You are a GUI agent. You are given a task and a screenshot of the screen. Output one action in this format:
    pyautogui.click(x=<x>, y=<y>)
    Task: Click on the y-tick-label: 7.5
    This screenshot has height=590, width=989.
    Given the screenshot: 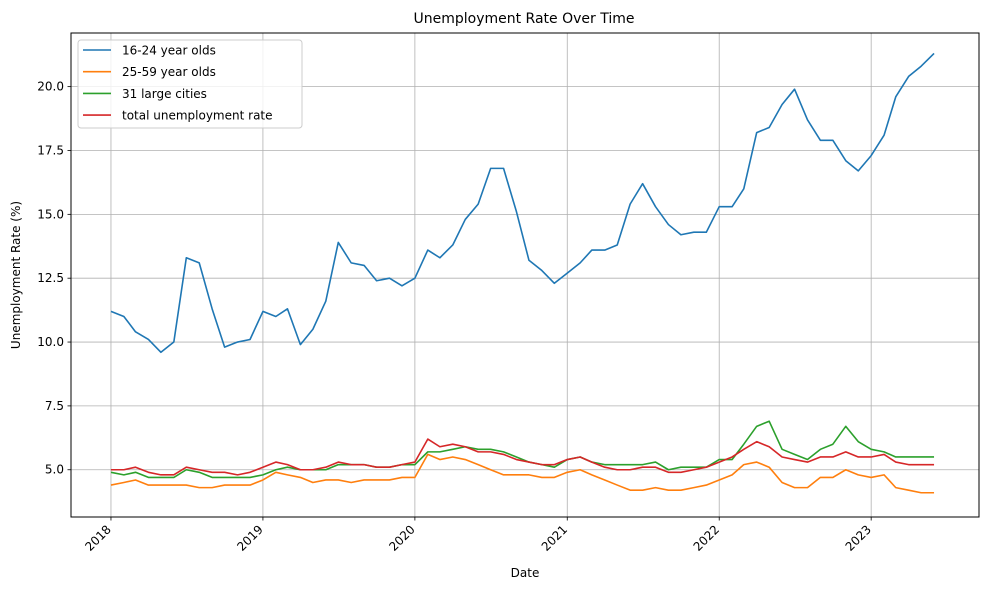 What is the action you would take?
    pyautogui.click(x=54, y=406)
    